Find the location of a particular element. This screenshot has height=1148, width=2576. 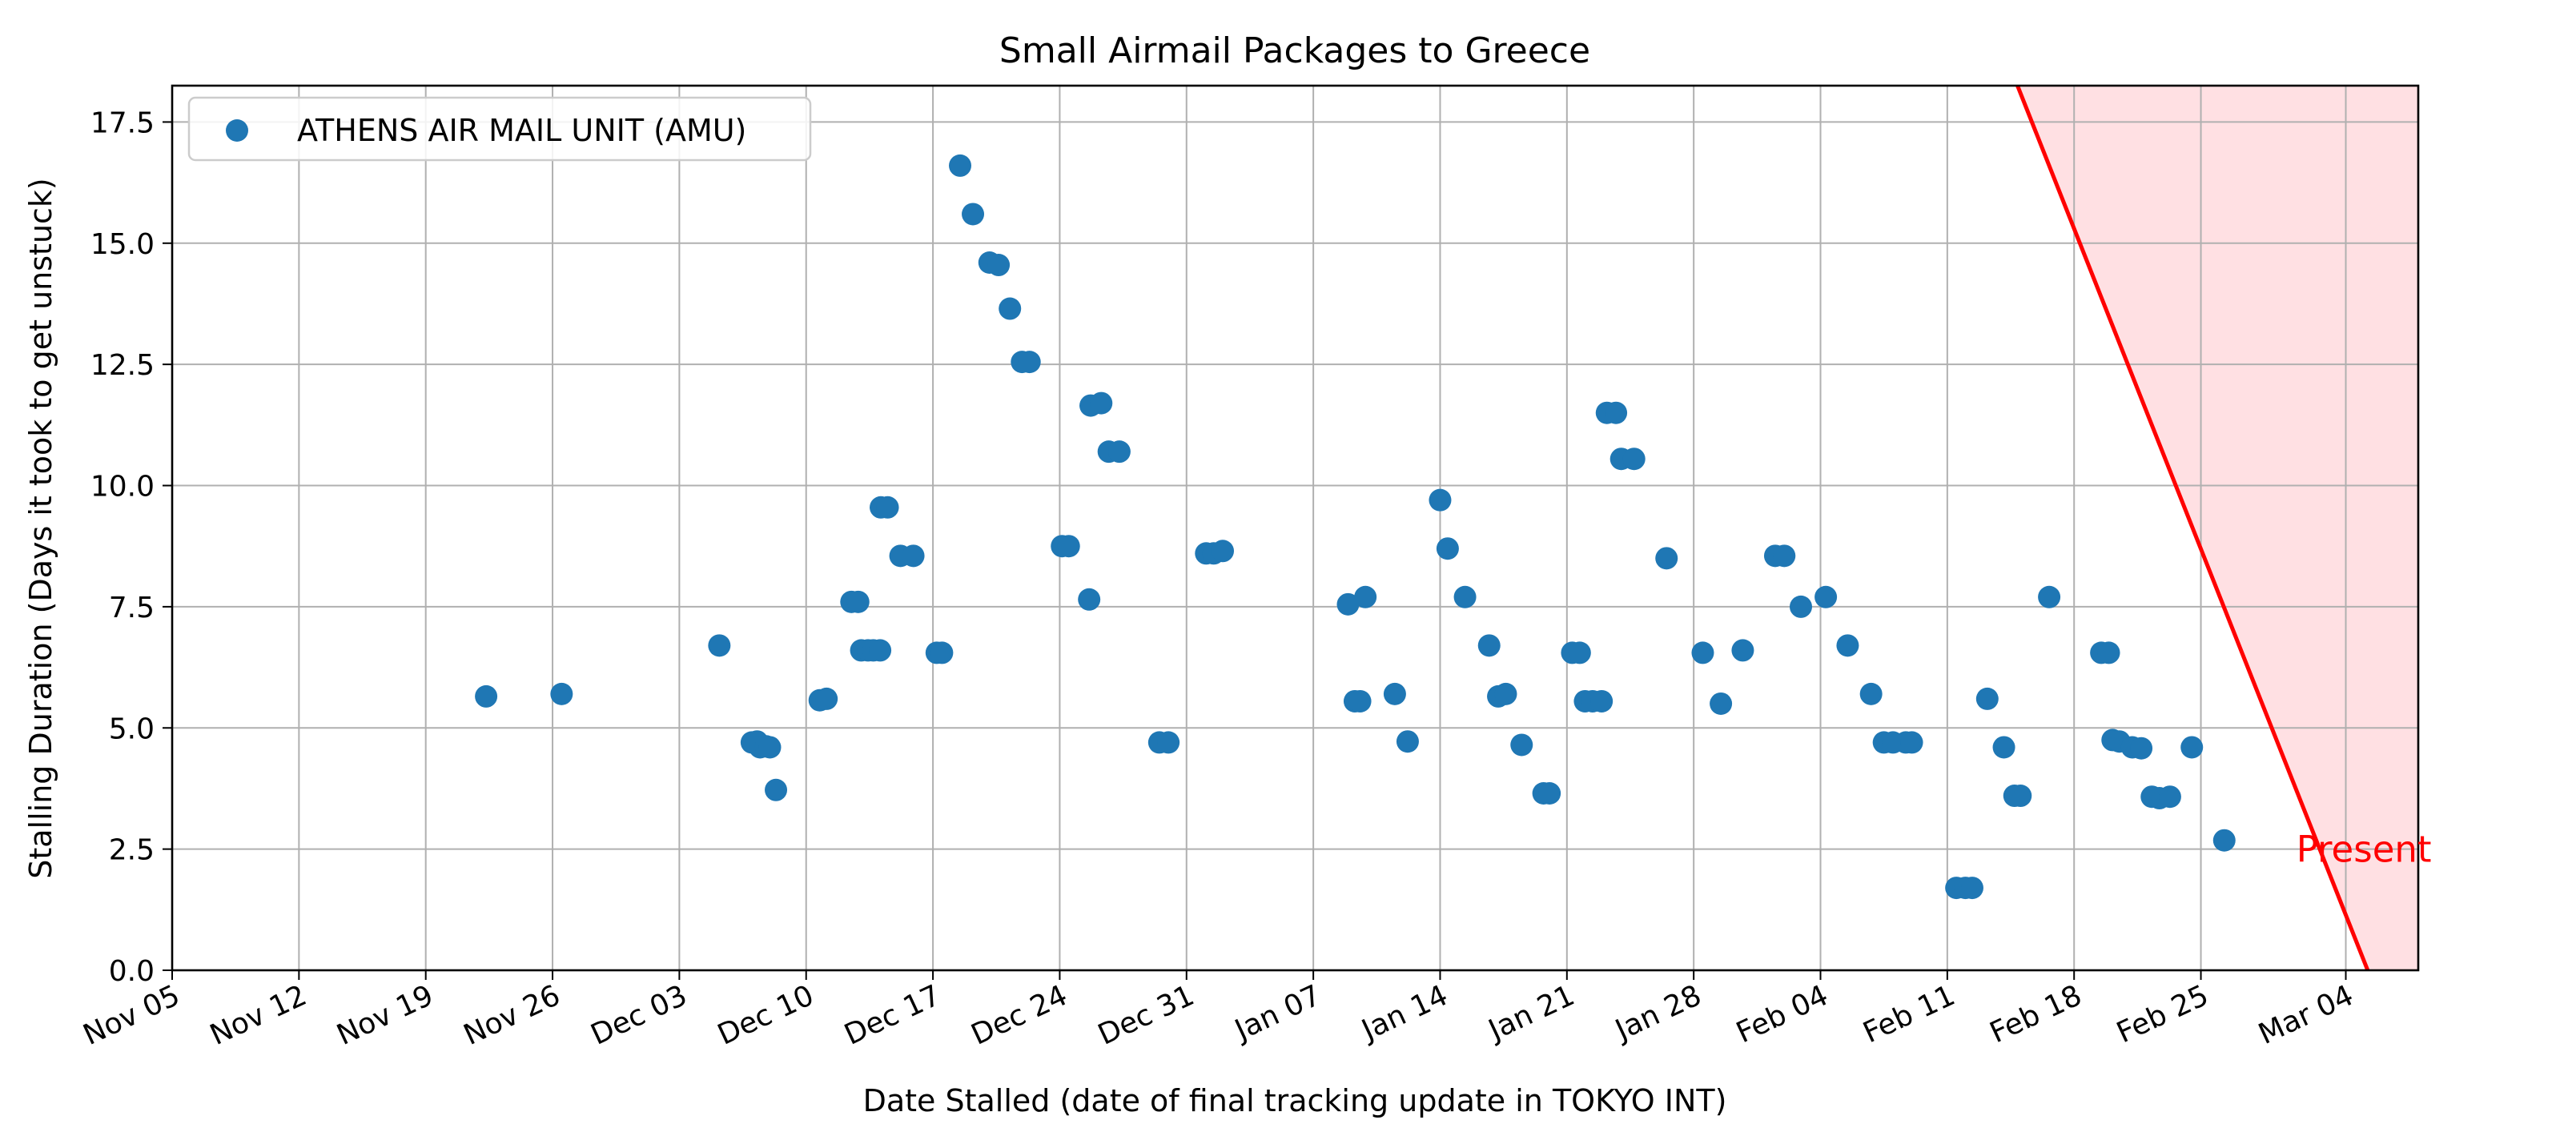

y-tick-label: 0.0 is located at coordinates (132, 972).